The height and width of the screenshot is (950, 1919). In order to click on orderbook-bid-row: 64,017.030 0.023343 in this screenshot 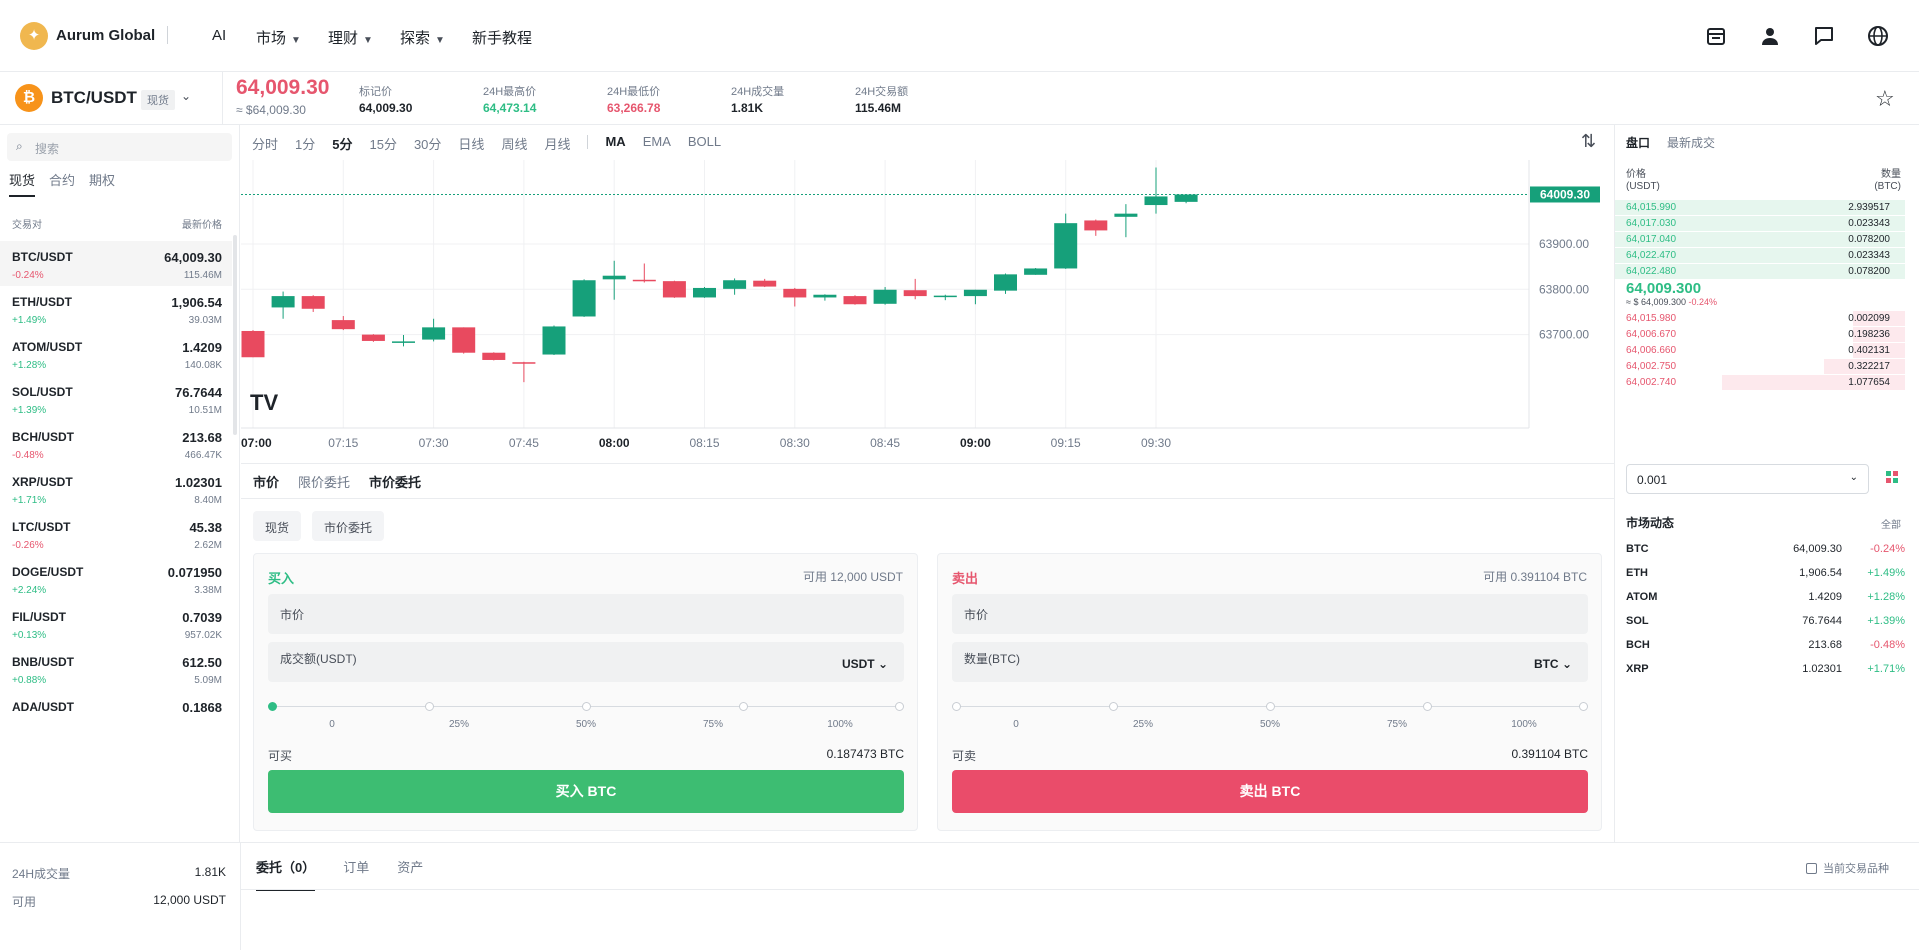, I will do `click(1760, 223)`.